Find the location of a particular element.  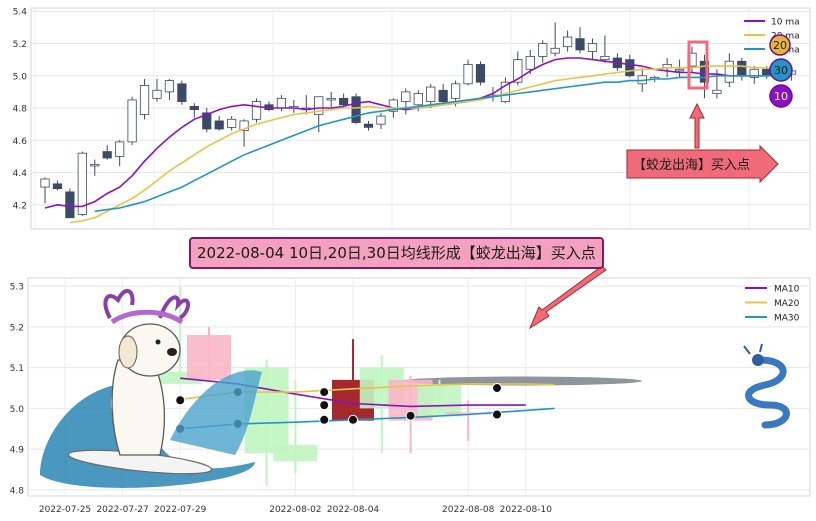

legend-label: 10 ma is located at coordinates (785, 23).